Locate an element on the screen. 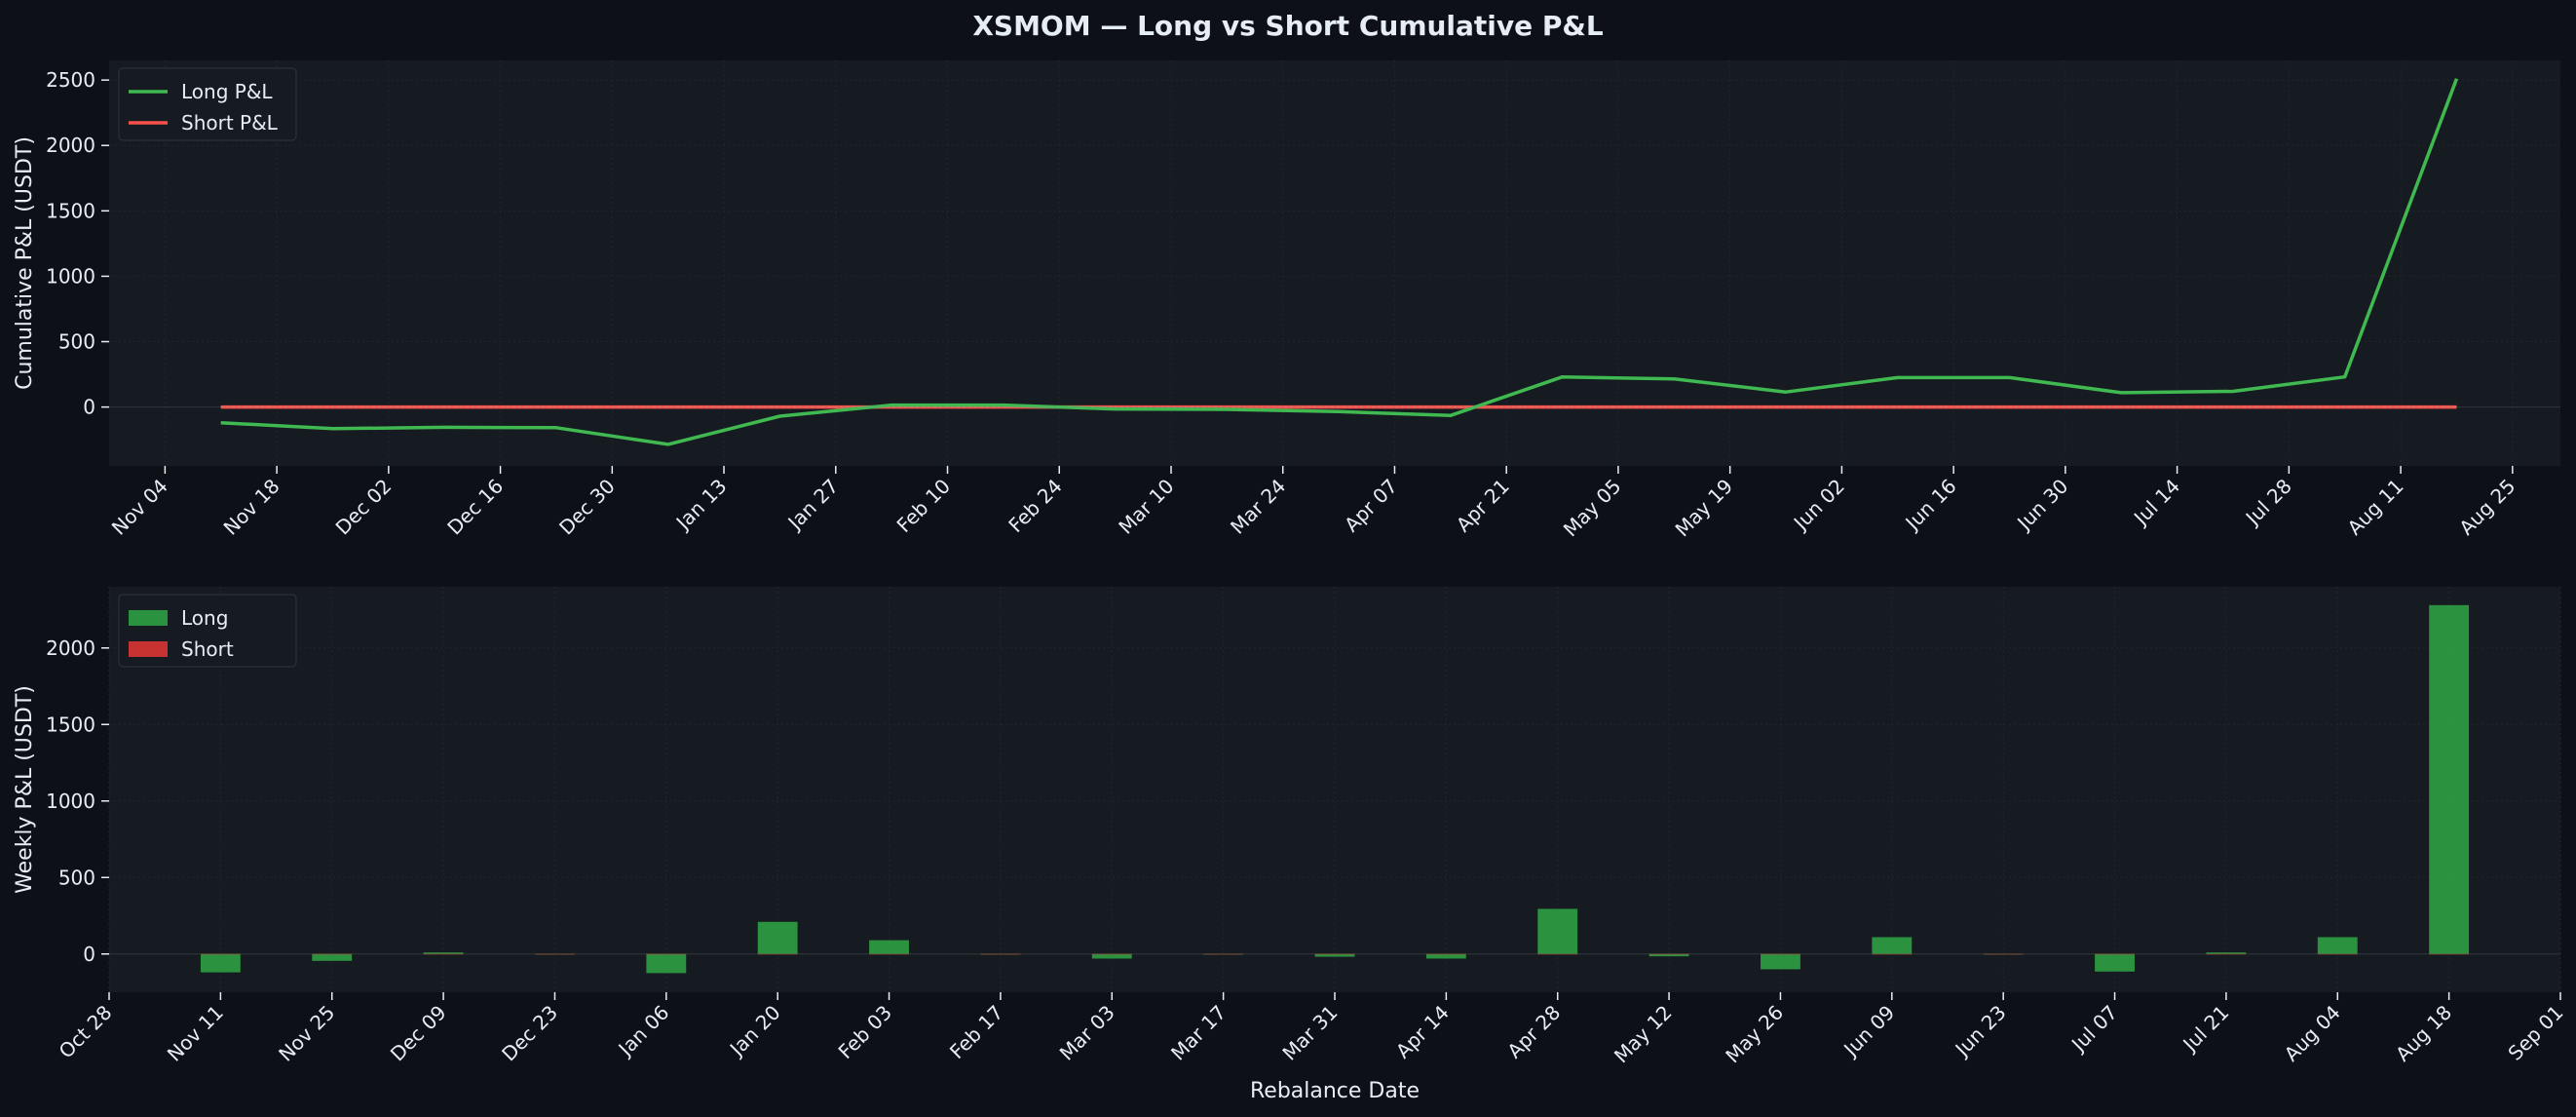 The height and width of the screenshot is (1117, 2576). y-axis-label: Cumulative P&L (USDT) is located at coordinates (25, 263).